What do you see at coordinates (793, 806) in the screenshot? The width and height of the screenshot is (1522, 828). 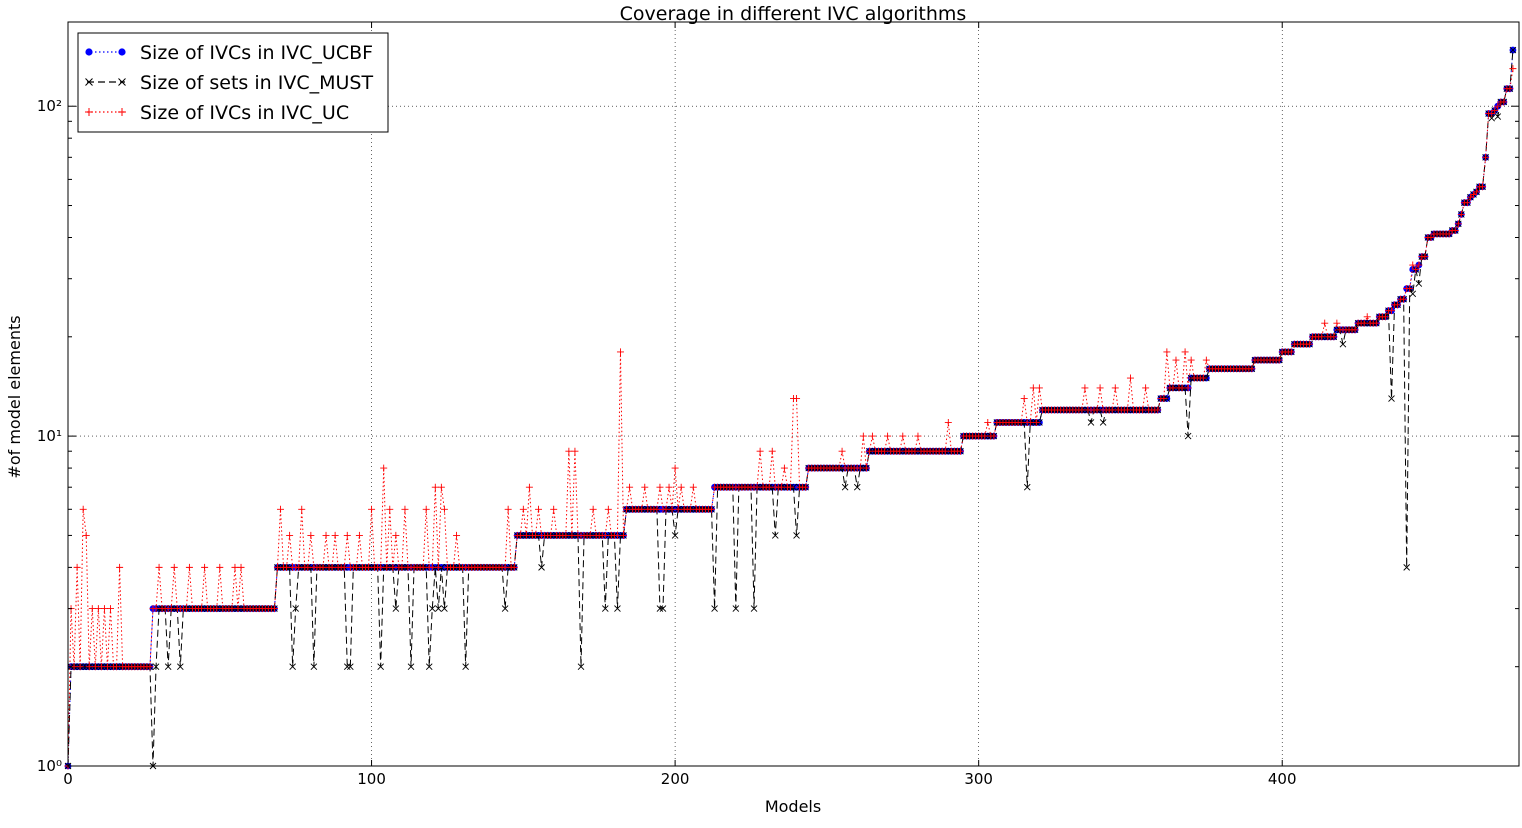 I see `x-axis-title: Models` at bounding box center [793, 806].